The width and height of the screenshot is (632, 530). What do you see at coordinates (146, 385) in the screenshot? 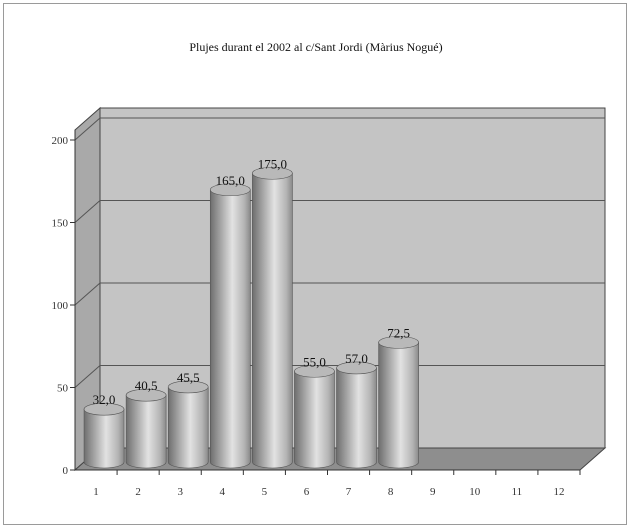
I see `data-label: 40,5` at bounding box center [146, 385].